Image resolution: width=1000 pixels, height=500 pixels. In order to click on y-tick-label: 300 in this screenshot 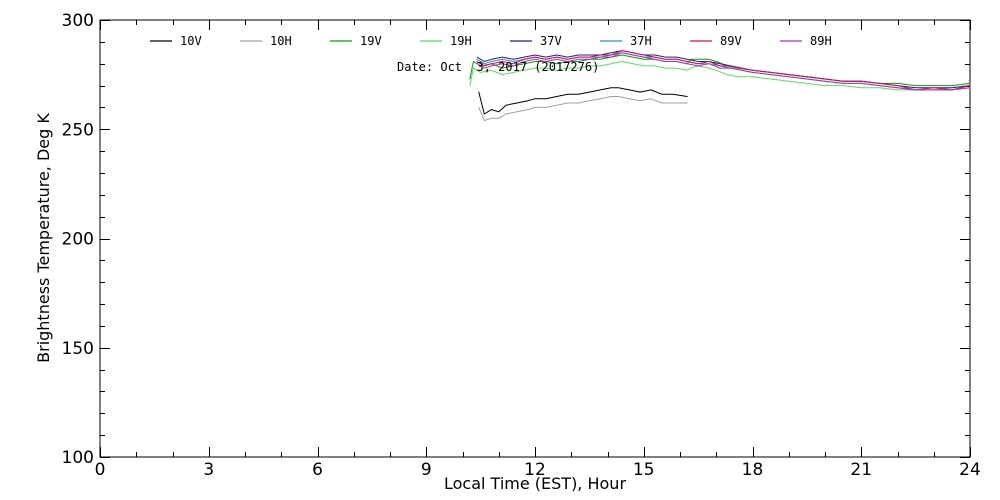, I will do `click(78, 21)`.